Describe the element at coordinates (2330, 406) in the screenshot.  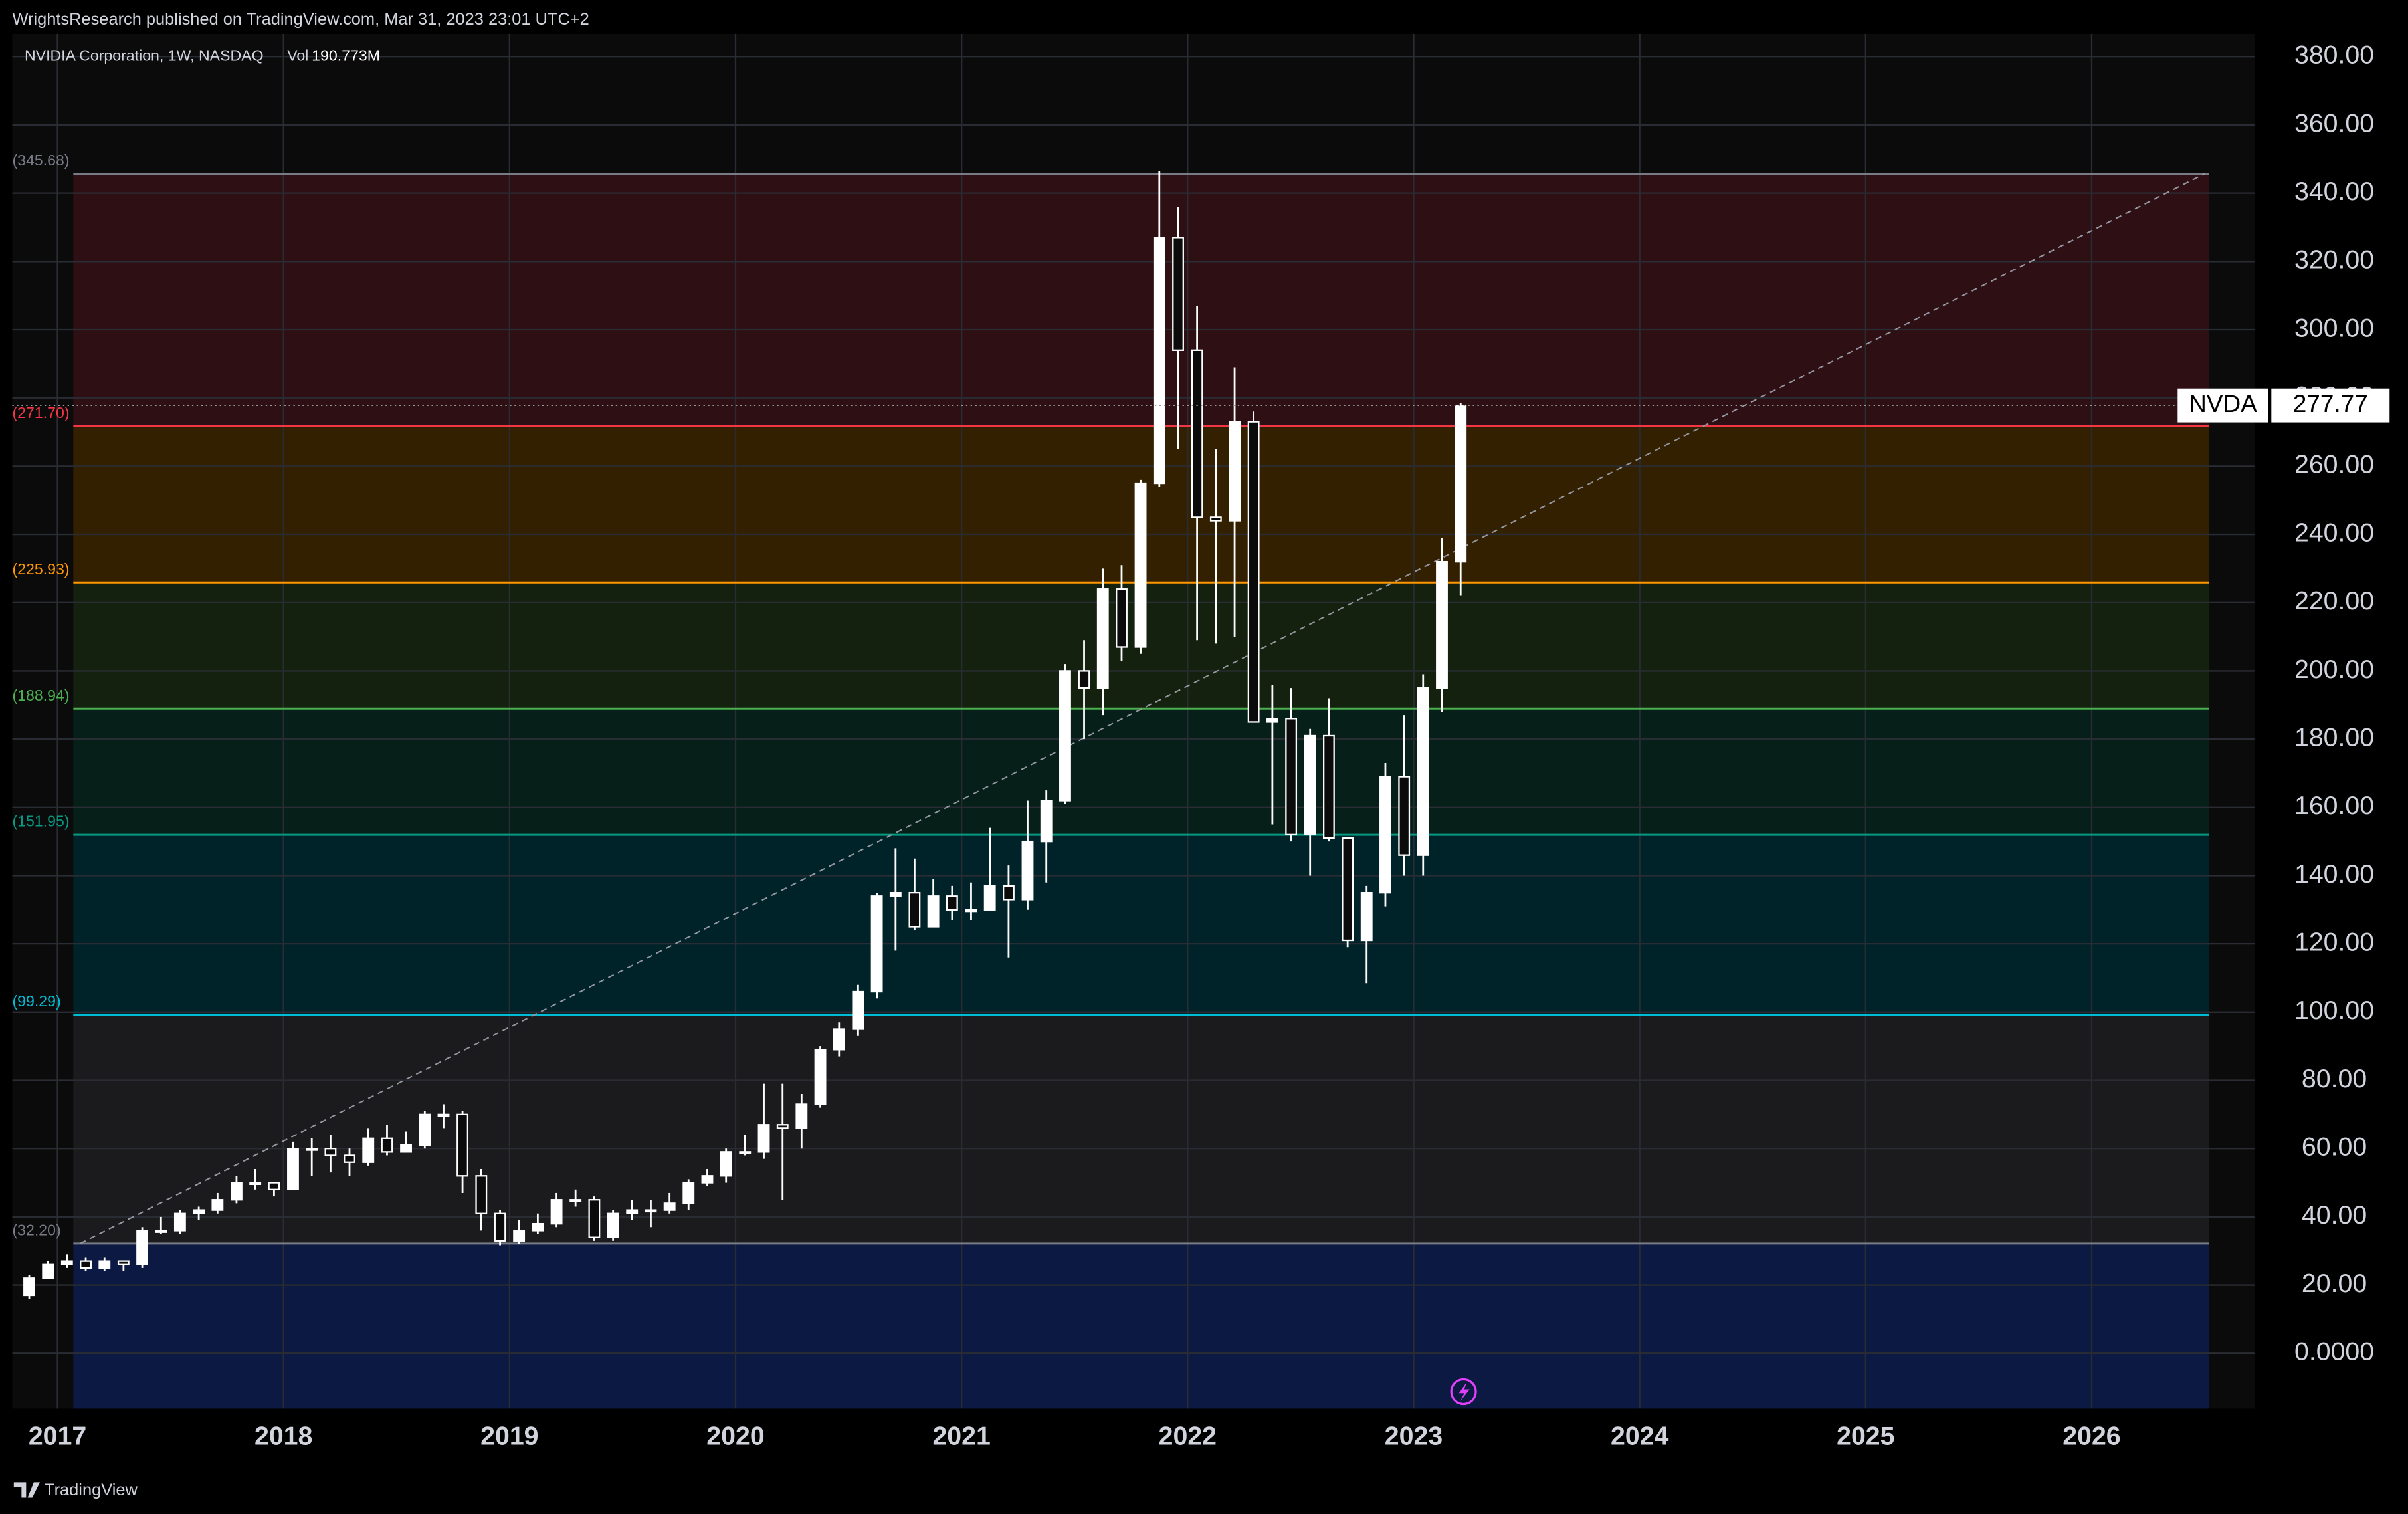
I see `price-box` at that location.